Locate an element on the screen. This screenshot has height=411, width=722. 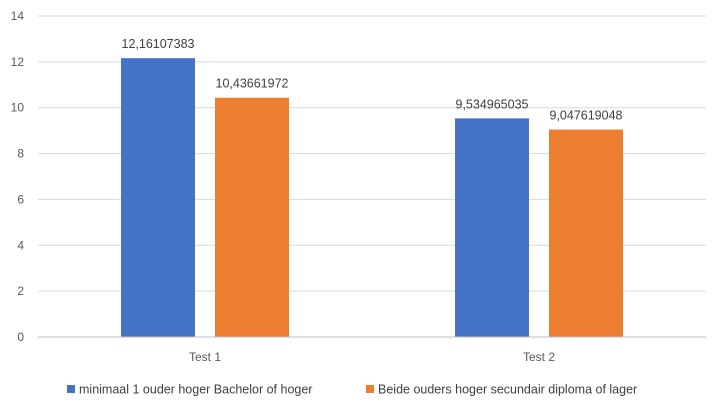
y-tick-label: 14 is located at coordinates (18, 16).